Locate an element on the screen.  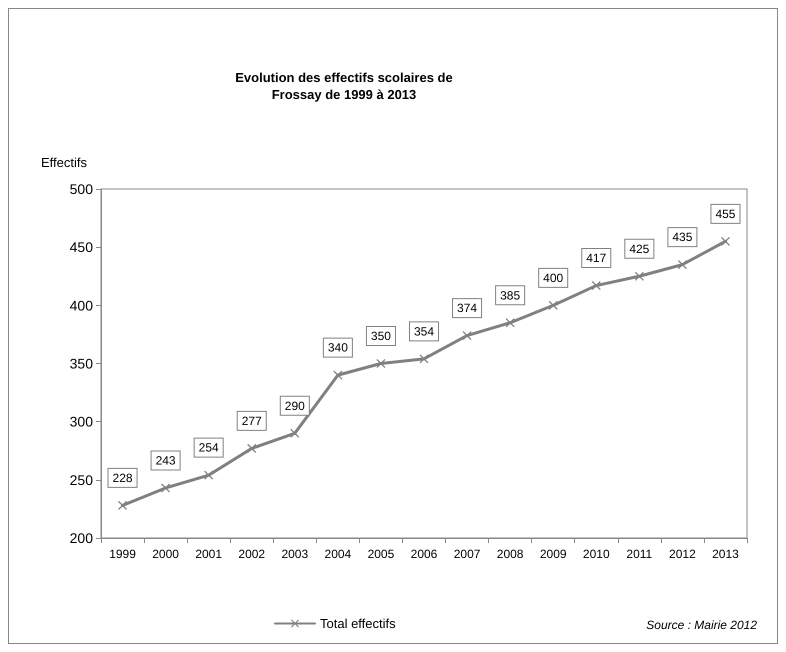
y-tick-label: 500 is located at coordinates (82, 189).